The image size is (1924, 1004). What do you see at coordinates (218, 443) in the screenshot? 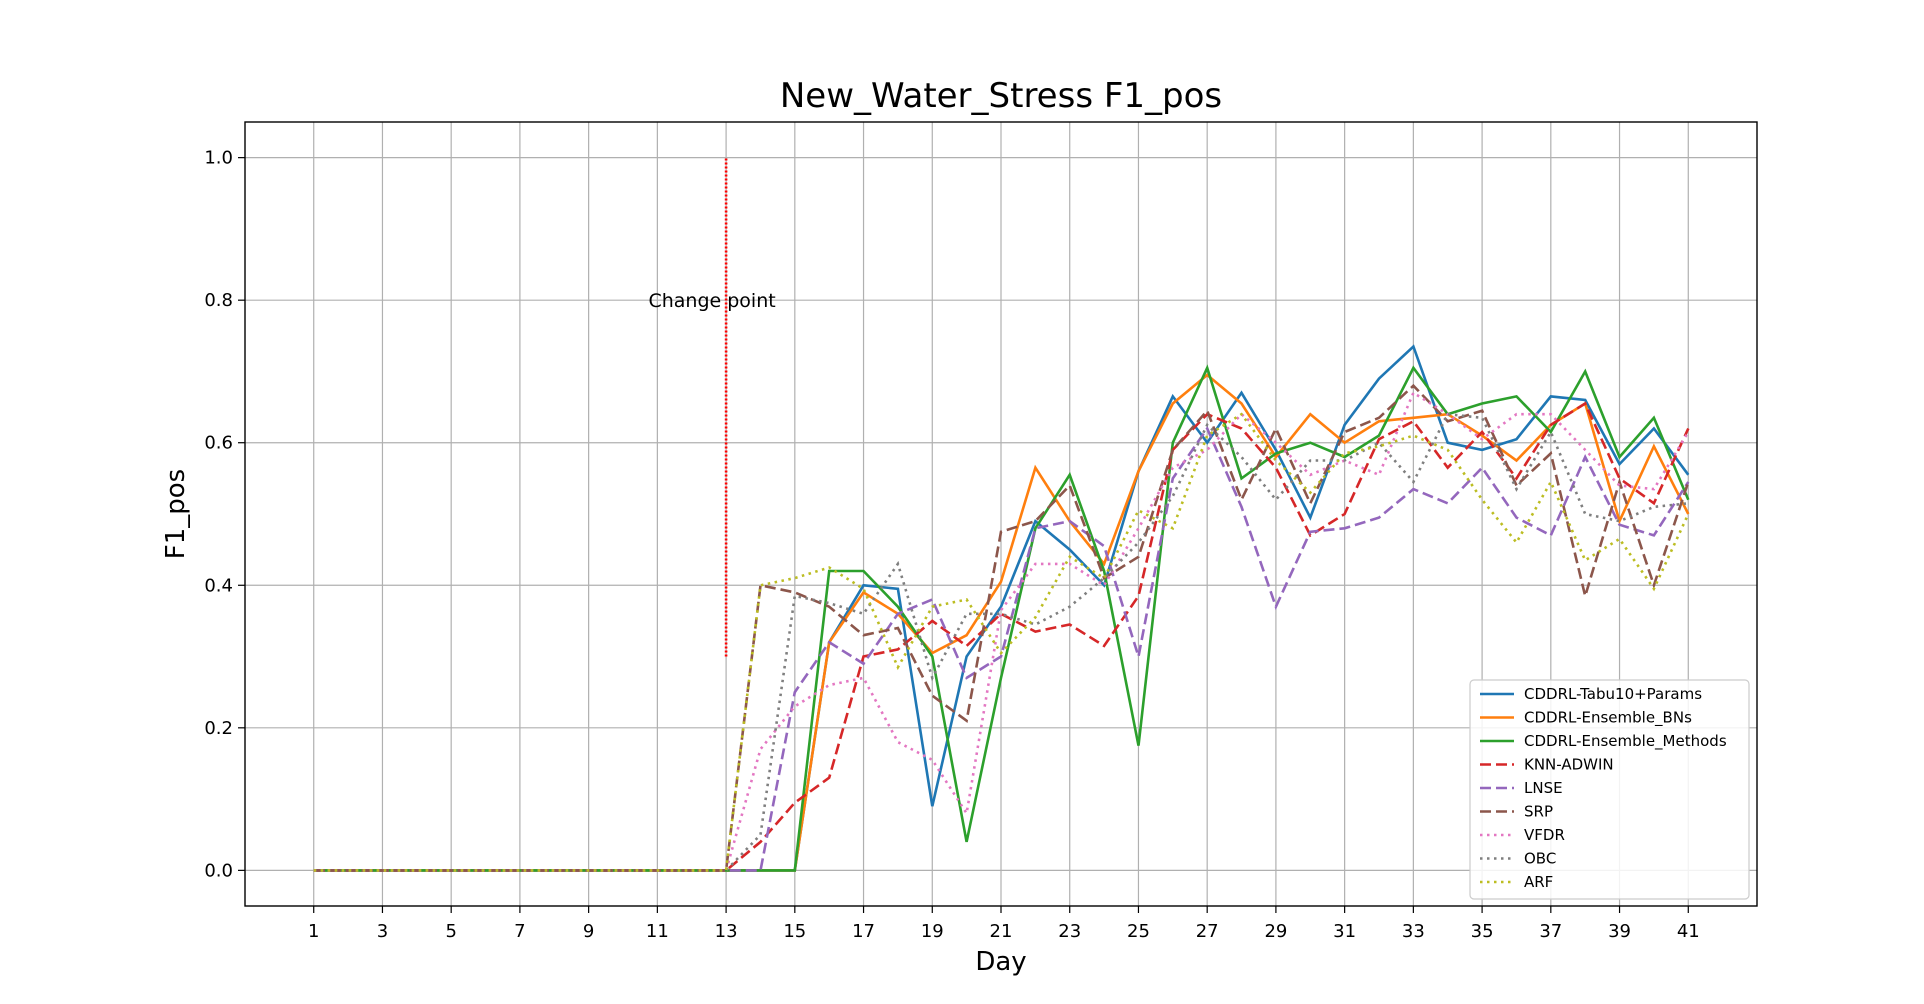
I see `y-tick-label: 0.6` at bounding box center [218, 443].